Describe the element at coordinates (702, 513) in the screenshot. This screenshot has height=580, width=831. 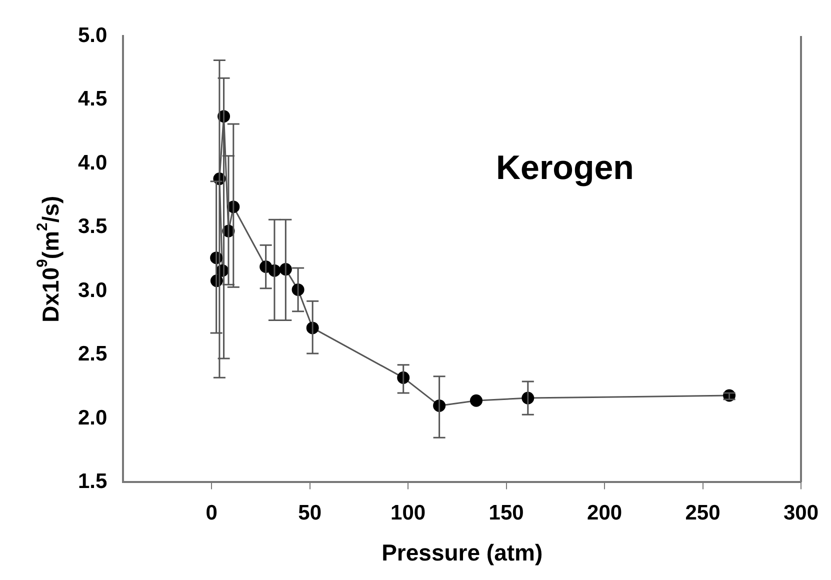
I see `x-tick-label: 250` at that location.